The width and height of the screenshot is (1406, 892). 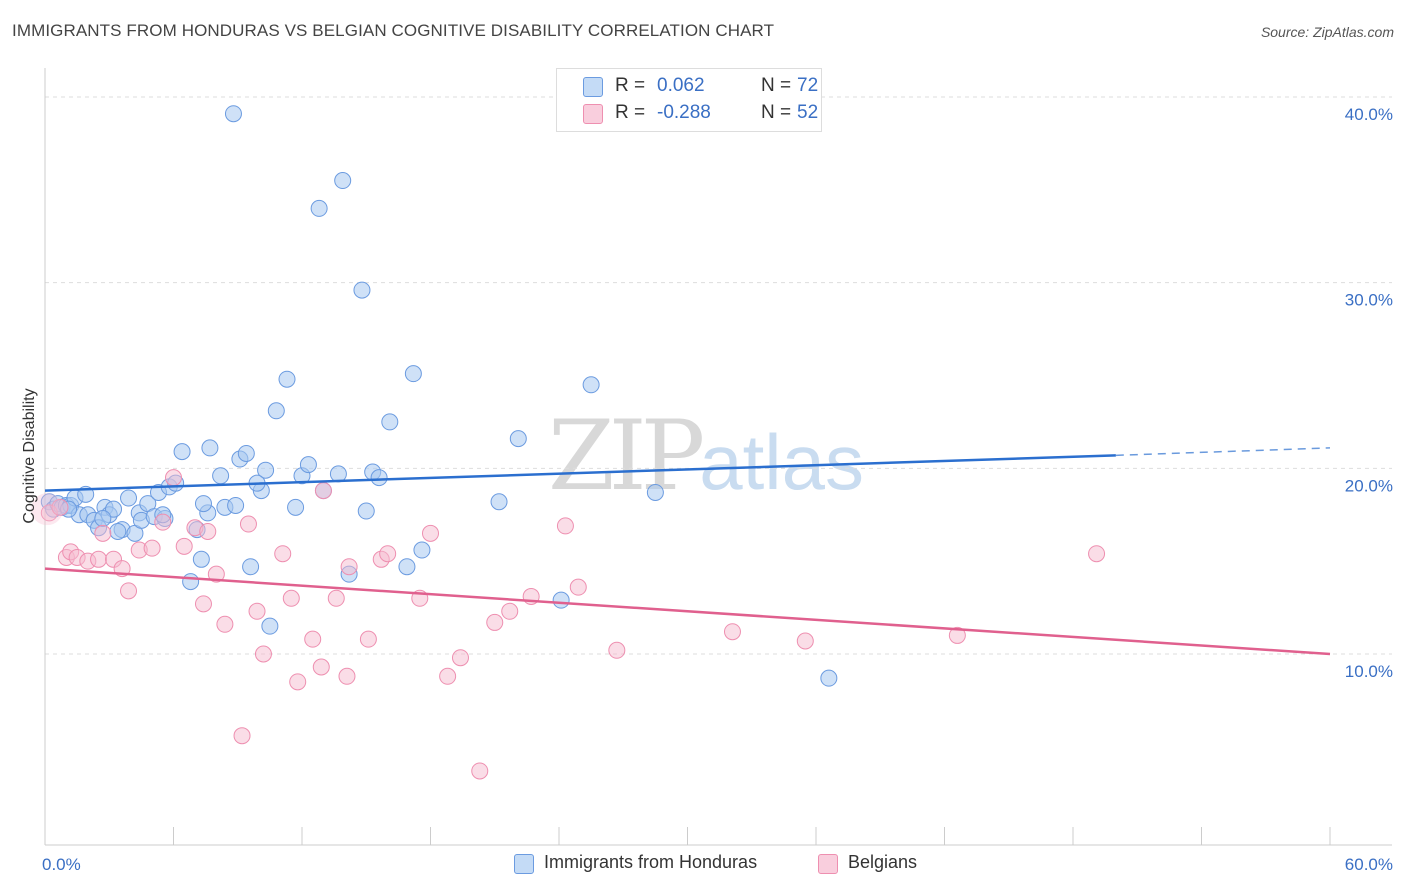 I want to click on trend-line-belgians, so click(x=687, y=611).